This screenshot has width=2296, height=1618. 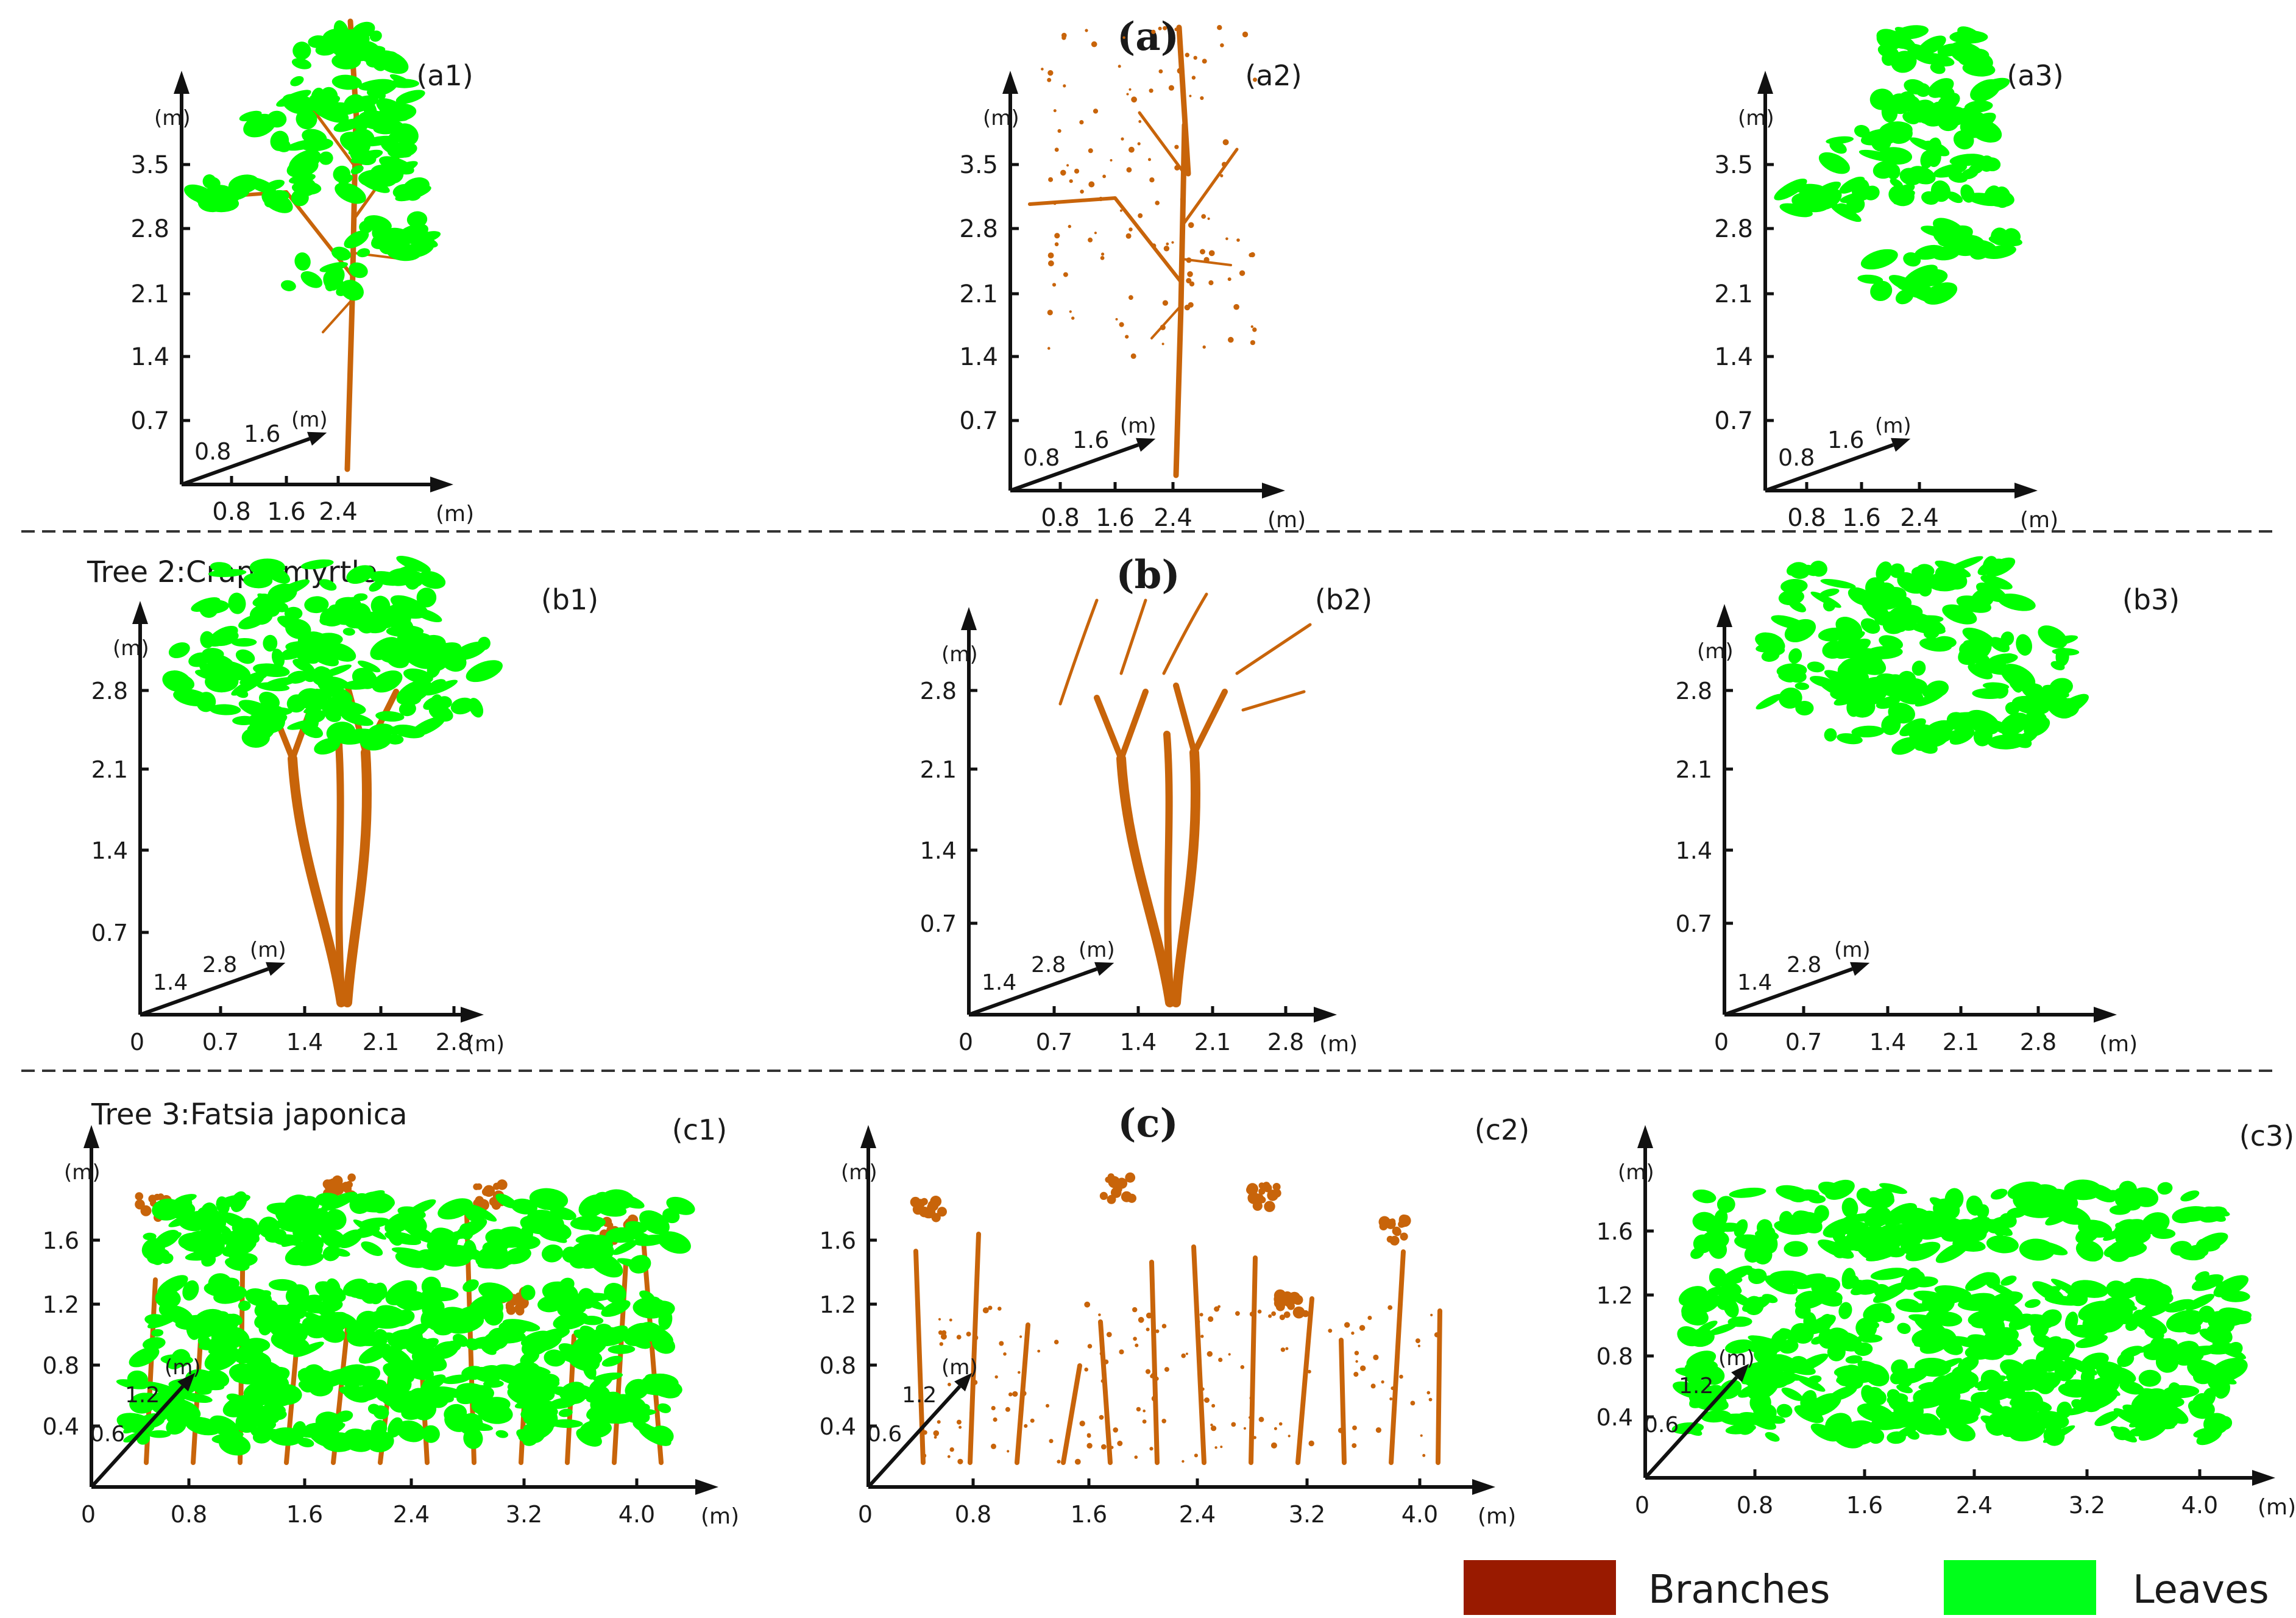 What do you see at coordinates (1054, 1042) in the screenshot?
I see `x-tick-label: 0.7` at bounding box center [1054, 1042].